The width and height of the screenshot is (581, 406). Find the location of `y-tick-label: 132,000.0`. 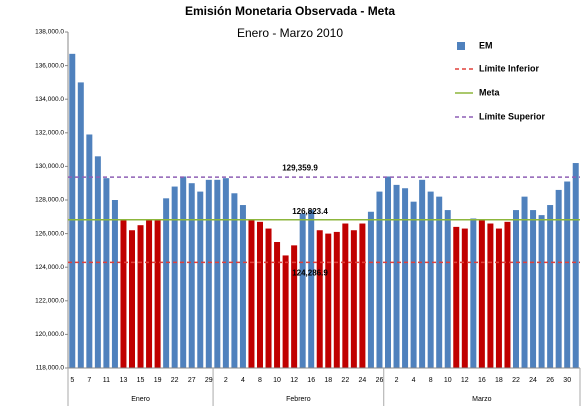

y-tick-label: 132,000.0 is located at coordinates (49, 133).